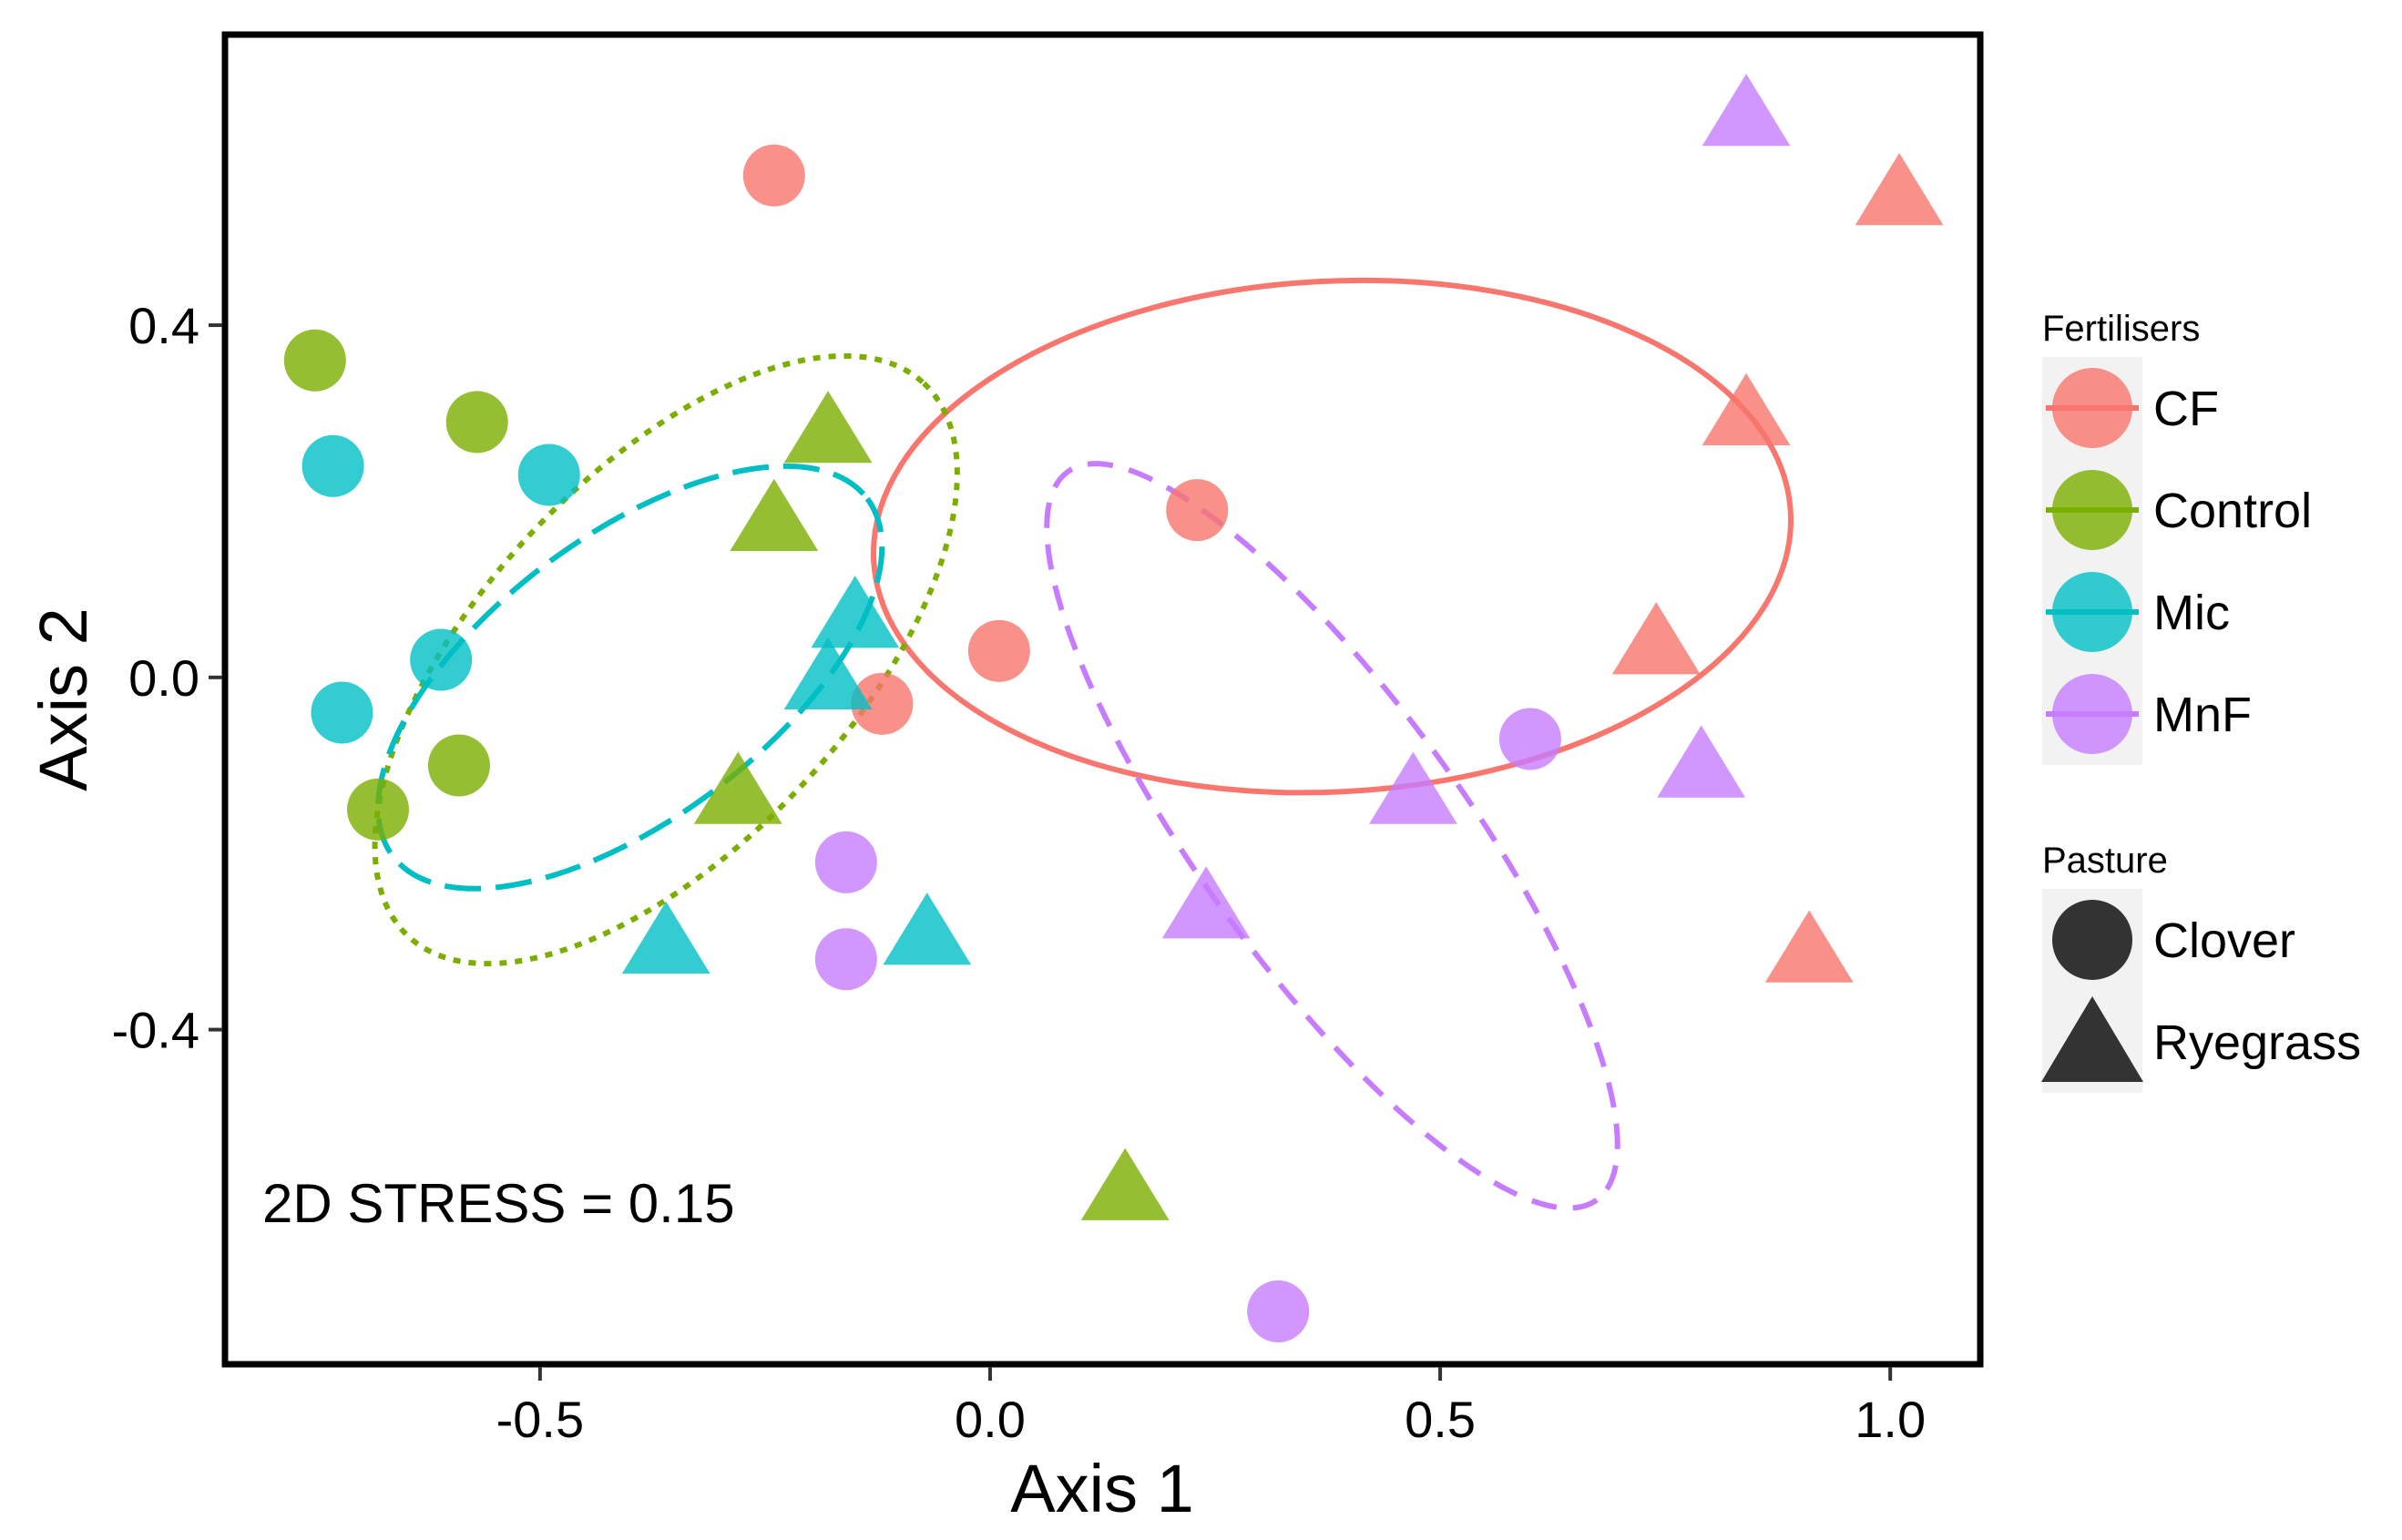 Image resolution: width=2402 pixels, height=1540 pixels. Describe the element at coordinates (2092, 940) in the screenshot. I see `legend-key-clover-marker` at that location.